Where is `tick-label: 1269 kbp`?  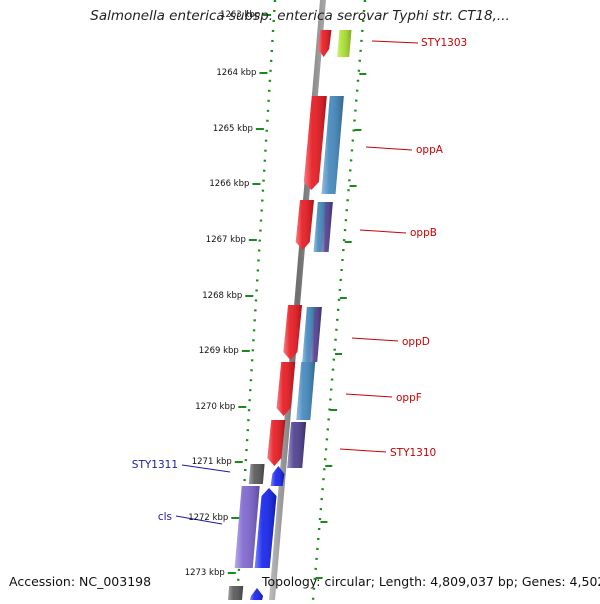 tick-label: 1269 kbp is located at coordinates (219, 351).